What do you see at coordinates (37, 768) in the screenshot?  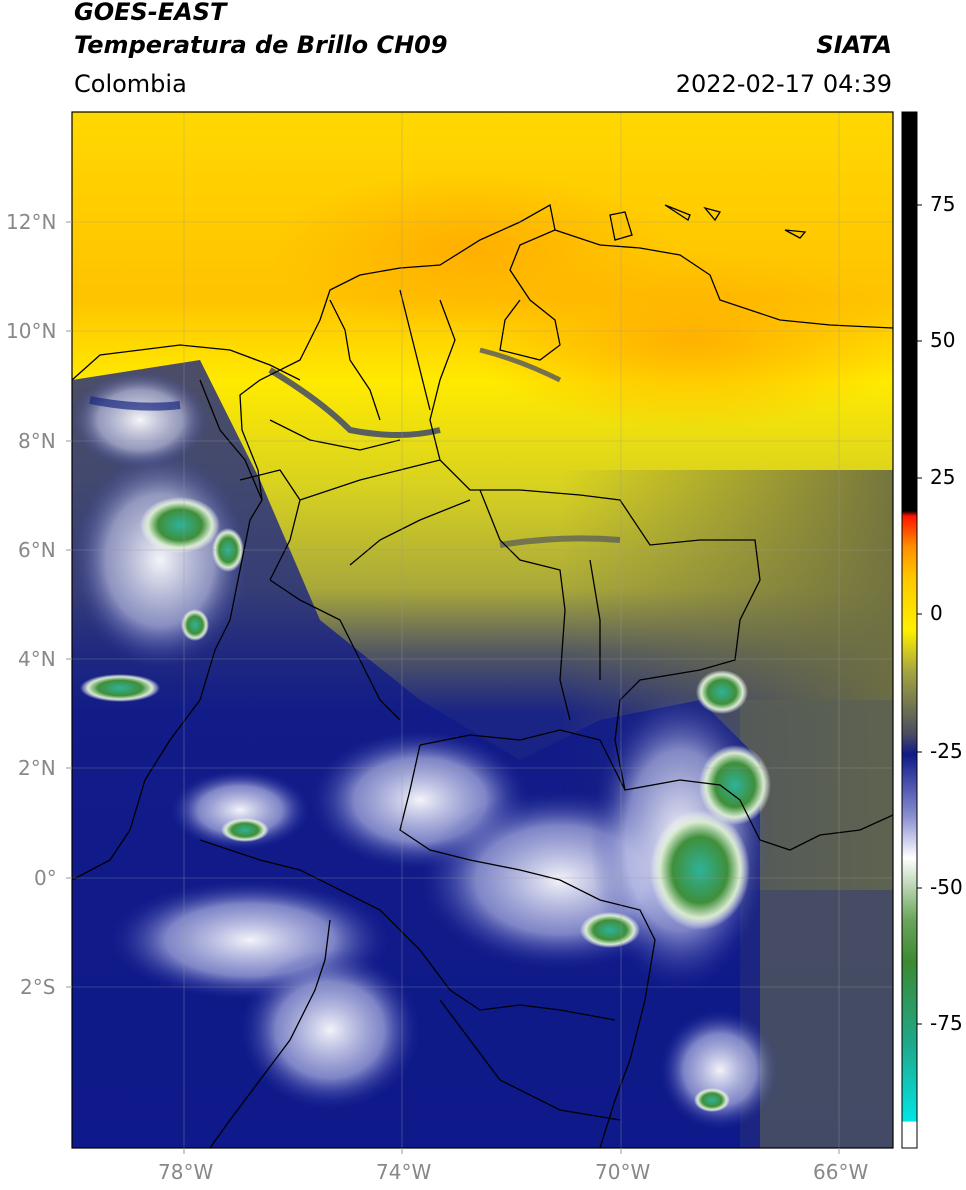 I see `lat-label-2n: 2°N` at bounding box center [37, 768].